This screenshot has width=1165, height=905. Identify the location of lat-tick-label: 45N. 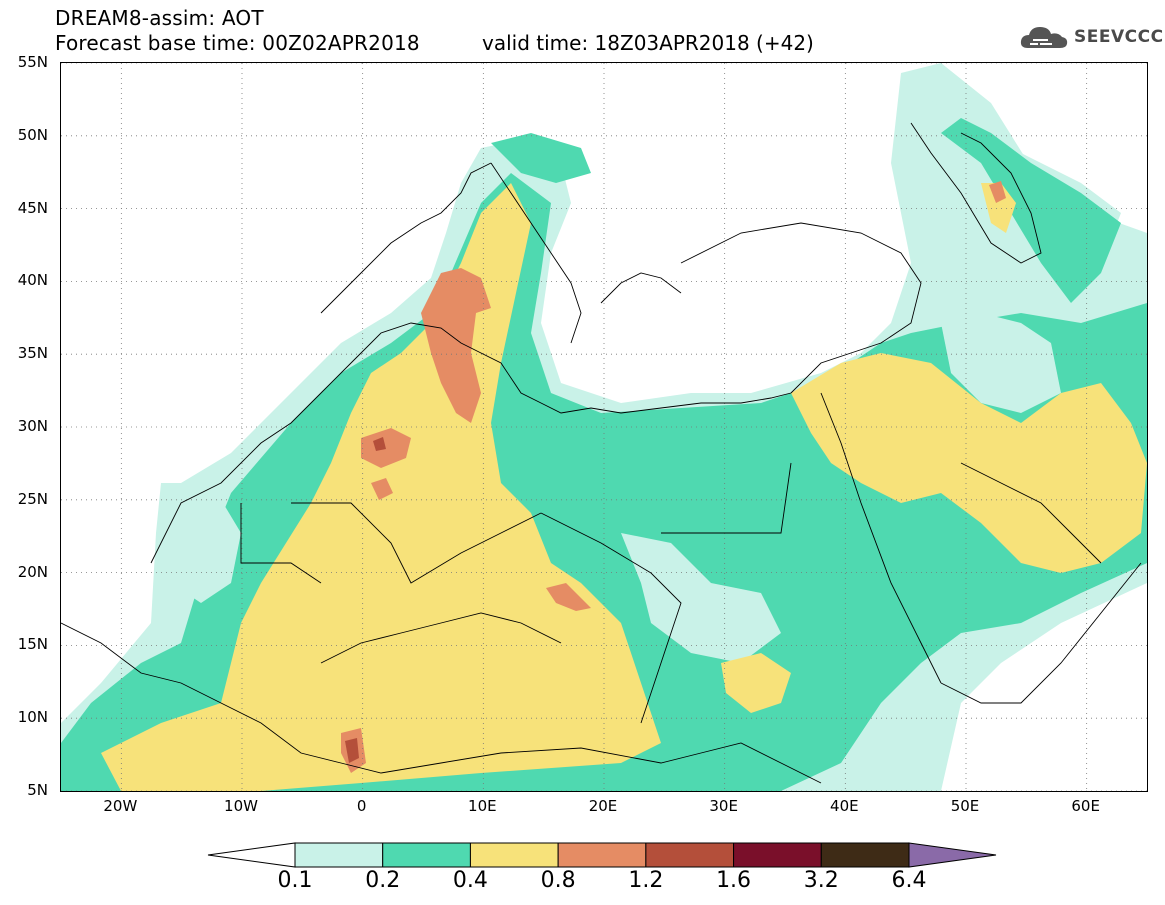
(32, 207).